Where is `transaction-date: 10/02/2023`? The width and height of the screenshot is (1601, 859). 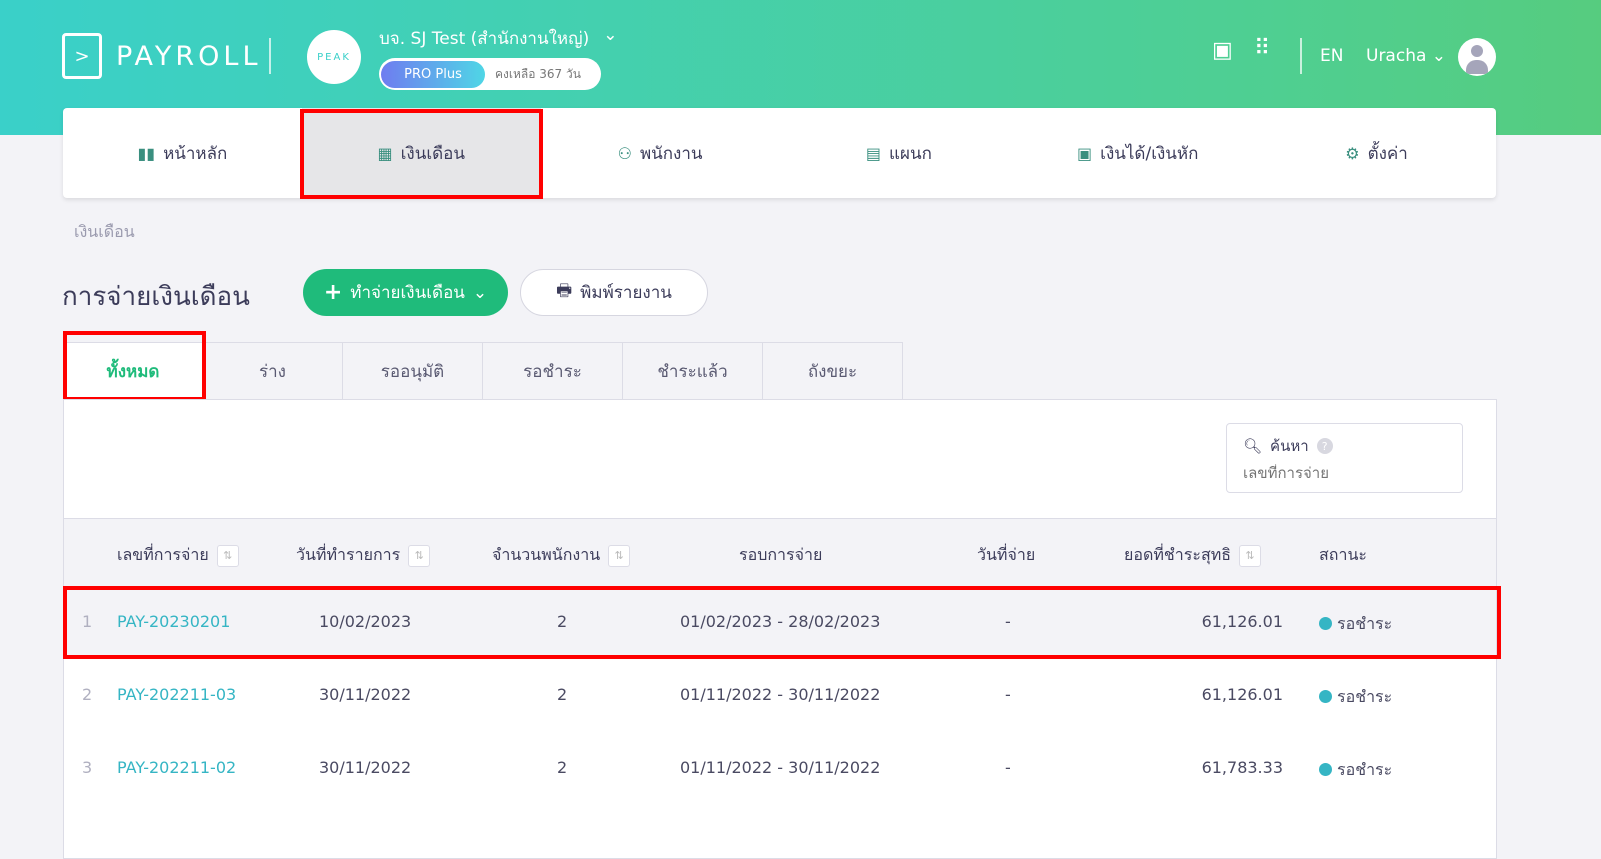 transaction-date: 10/02/2023 is located at coordinates (365, 621).